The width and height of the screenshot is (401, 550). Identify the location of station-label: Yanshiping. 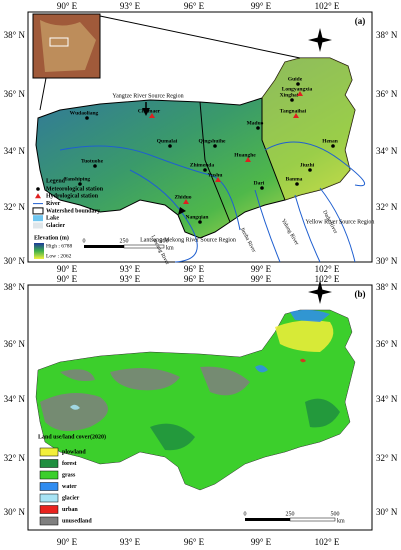
(77, 179).